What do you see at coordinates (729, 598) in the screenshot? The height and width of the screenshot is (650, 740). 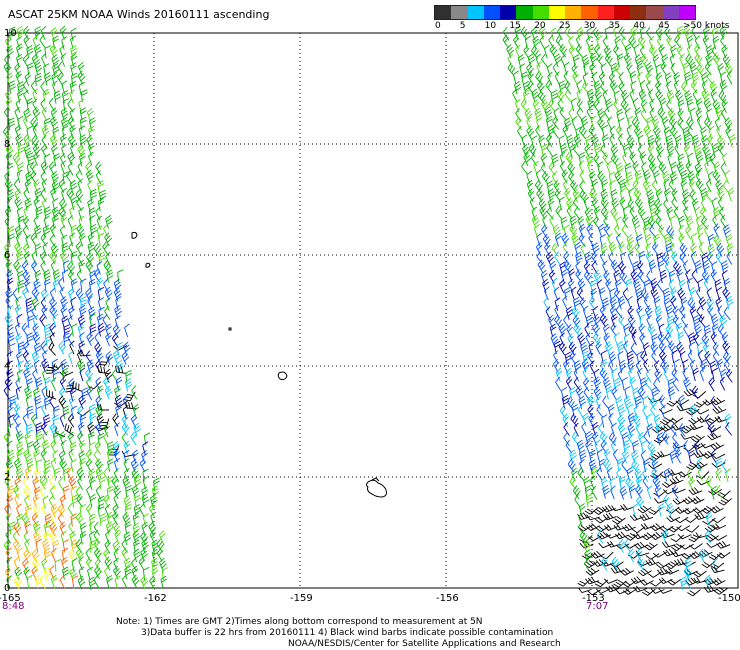 I see `longitude-label: -150` at bounding box center [729, 598].